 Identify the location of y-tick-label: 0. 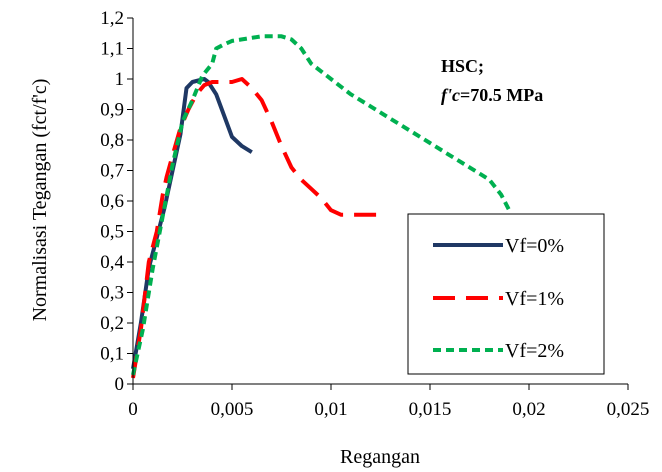
(120, 384).